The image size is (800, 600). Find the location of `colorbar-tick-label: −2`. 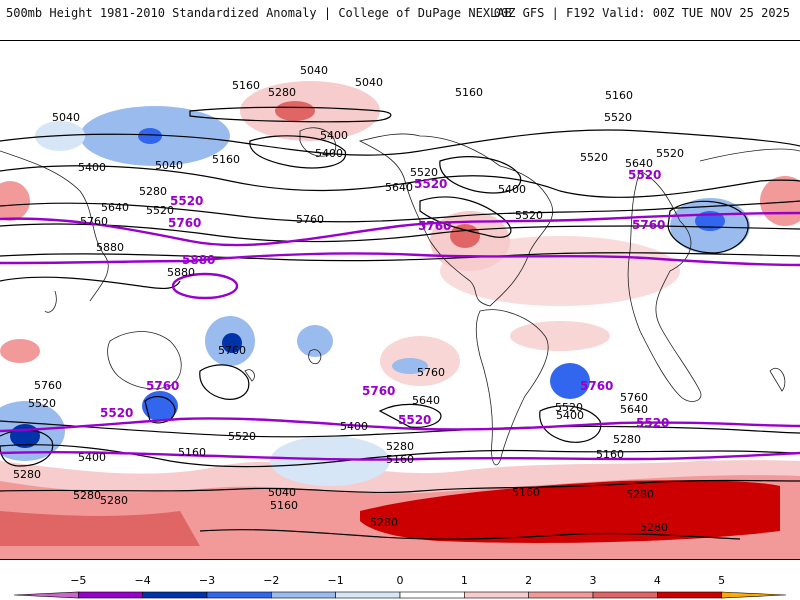

colorbar-tick-label: −2 is located at coordinates (271, 580).